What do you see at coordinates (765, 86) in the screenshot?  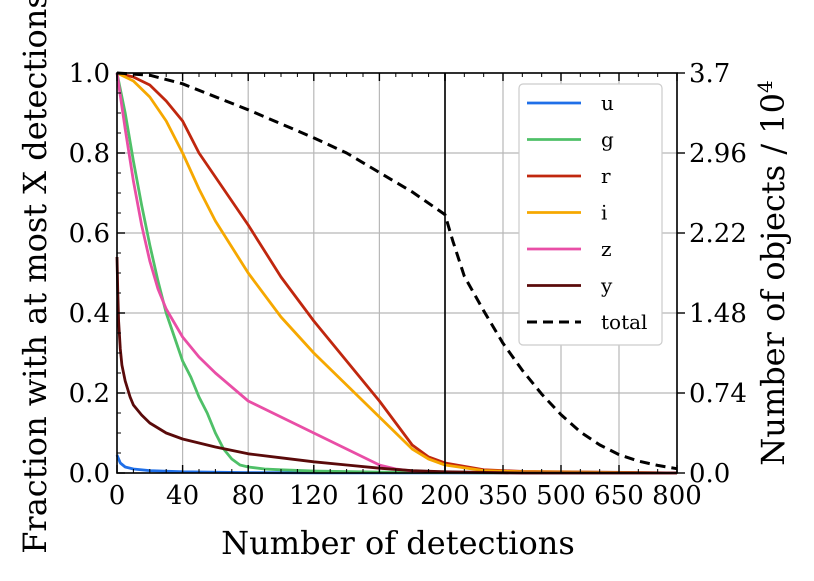 I see `y2-axis-label-exponent: 4` at bounding box center [765, 86].